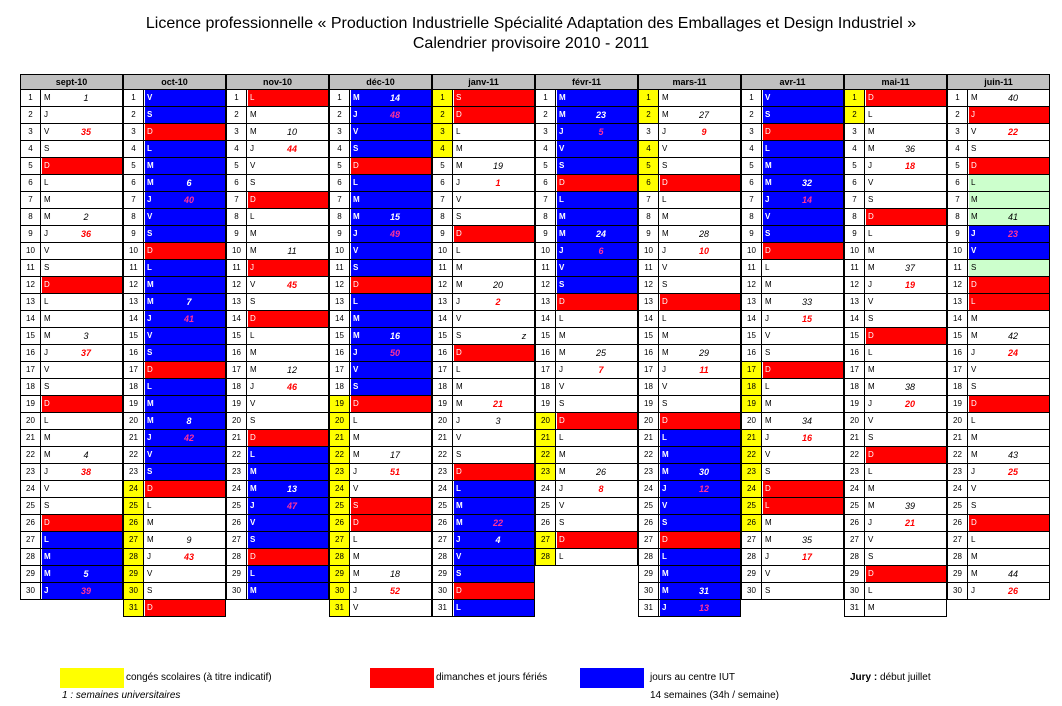  I want to click on day-row: 10 D, so click(792, 251).